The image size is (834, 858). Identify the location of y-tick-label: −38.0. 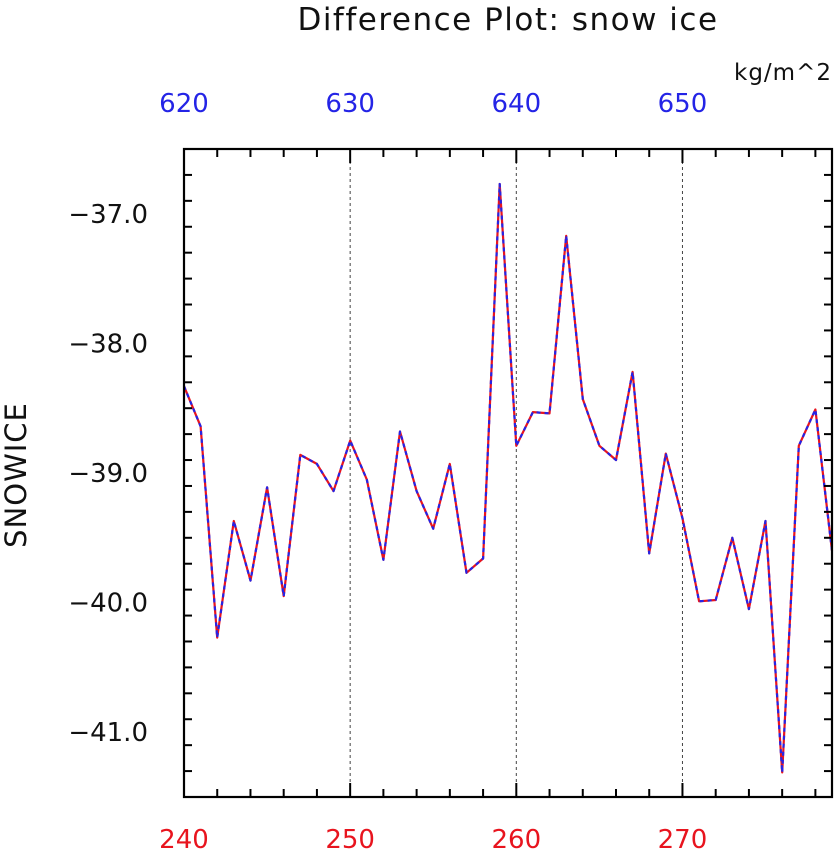
(108, 344).